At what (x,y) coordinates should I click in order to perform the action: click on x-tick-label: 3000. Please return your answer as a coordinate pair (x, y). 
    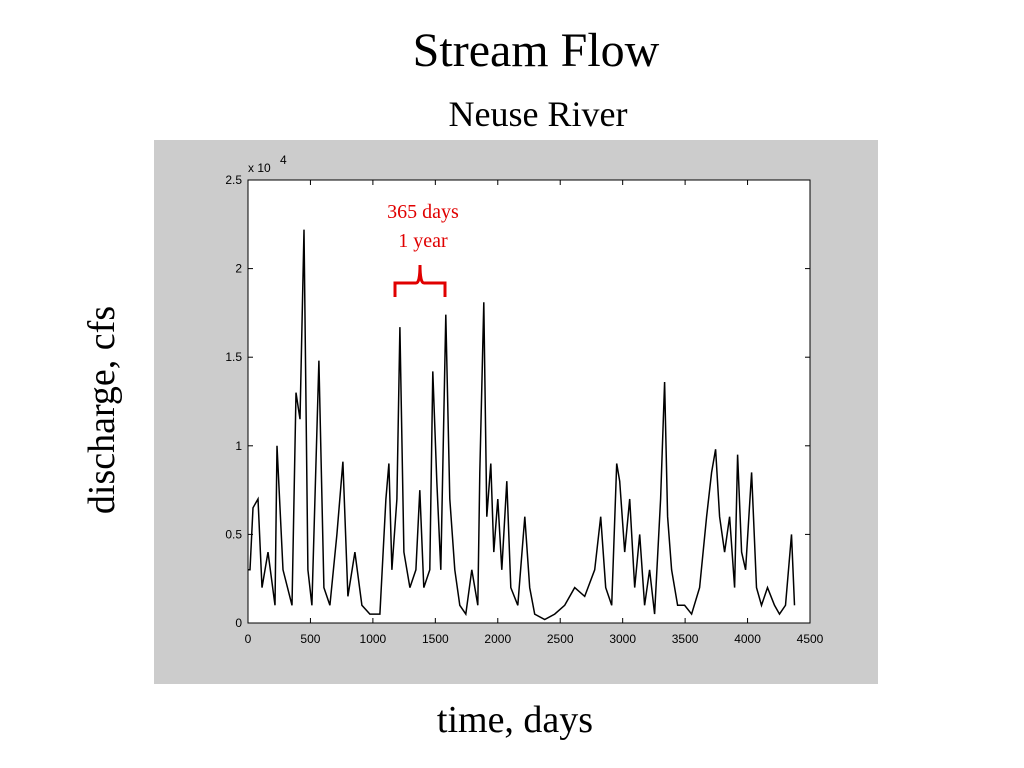
    Looking at the image, I should click on (622, 639).